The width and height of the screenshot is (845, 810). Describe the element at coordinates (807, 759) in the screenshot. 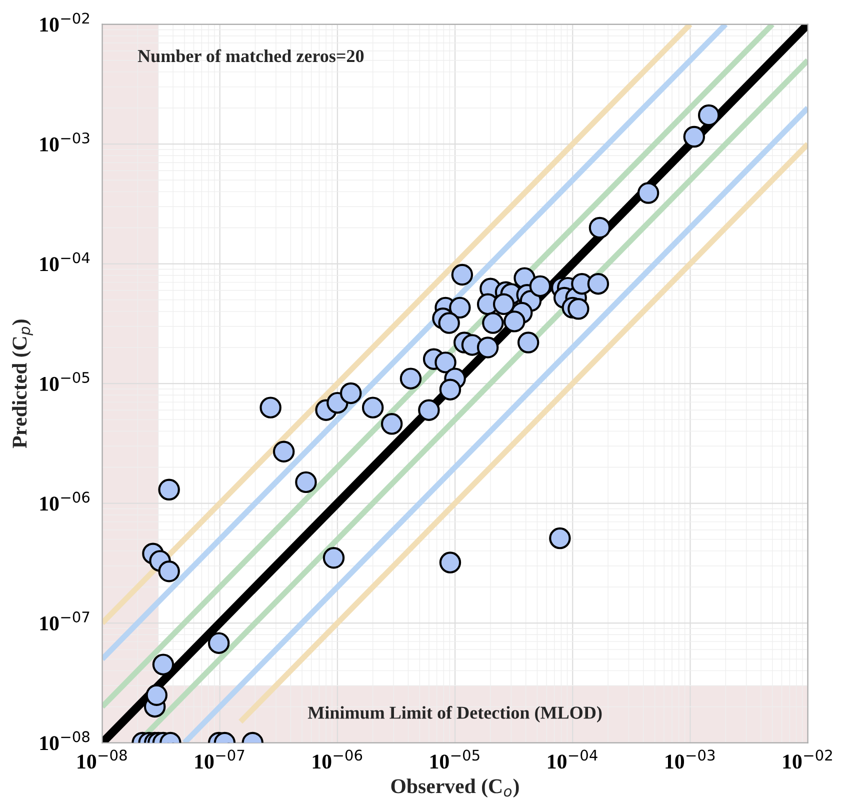

I see `x-tick-label: 10$^{−02}$` at that location.